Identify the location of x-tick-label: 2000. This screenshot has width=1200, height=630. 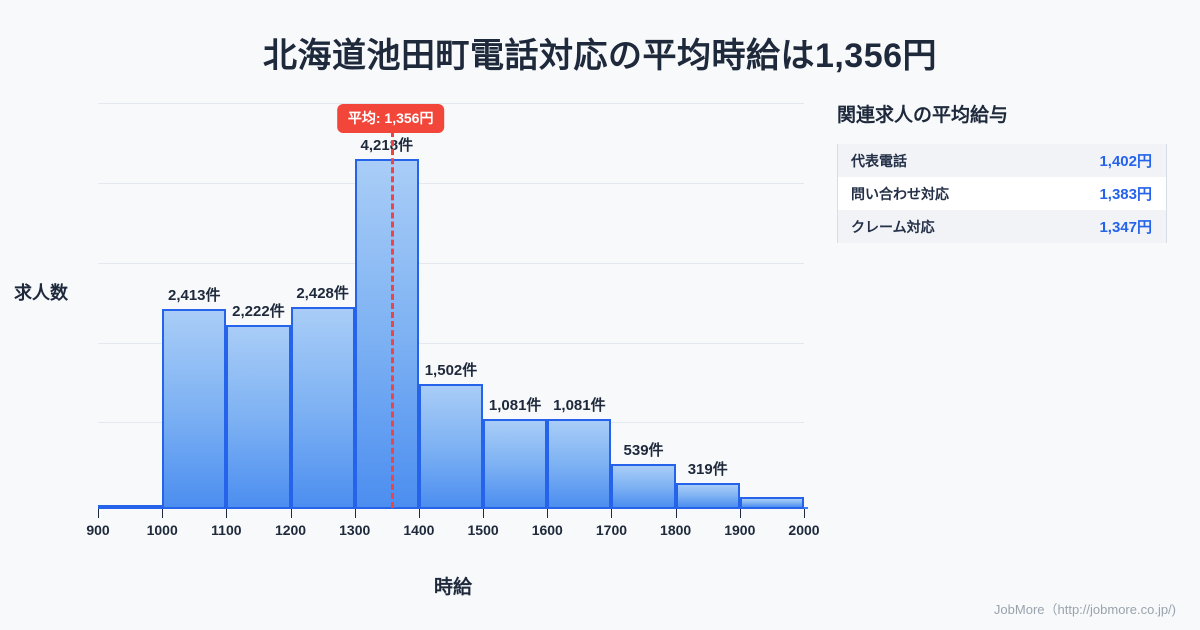
(804, 530).